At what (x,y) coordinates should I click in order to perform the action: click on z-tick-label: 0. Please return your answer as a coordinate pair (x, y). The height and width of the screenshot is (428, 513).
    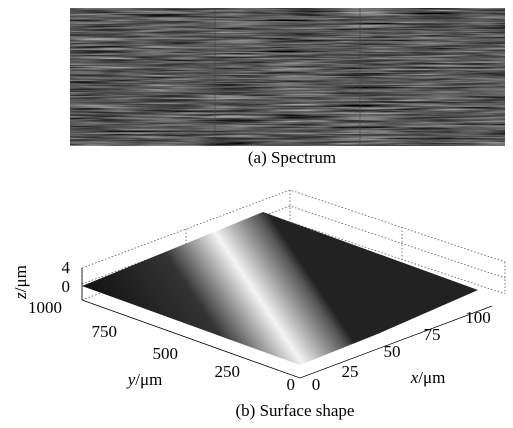
    Looking at the image, I should click on (66, 286).